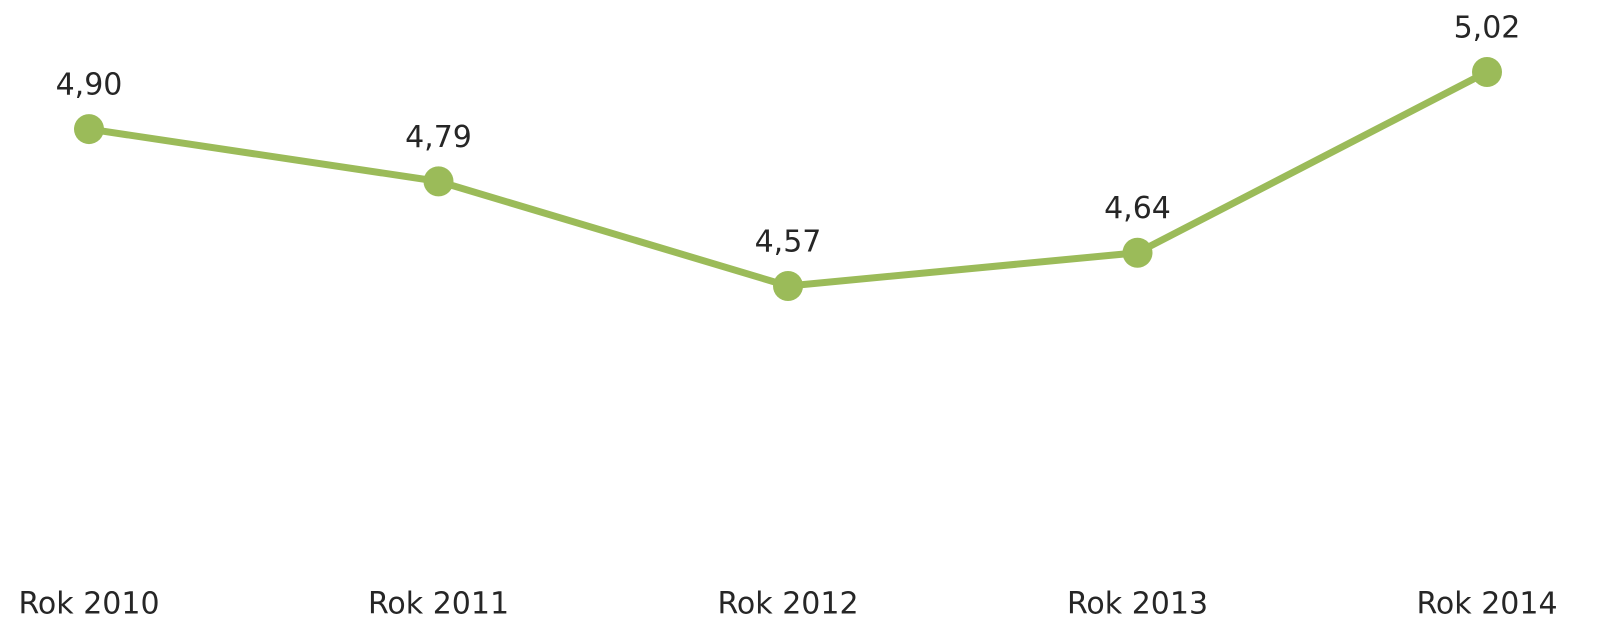  What do you see at coordinates (1486, 604) in the screenshot?
I see `x-tick-label: Rok 2014` at bounding box center [1486, 604].